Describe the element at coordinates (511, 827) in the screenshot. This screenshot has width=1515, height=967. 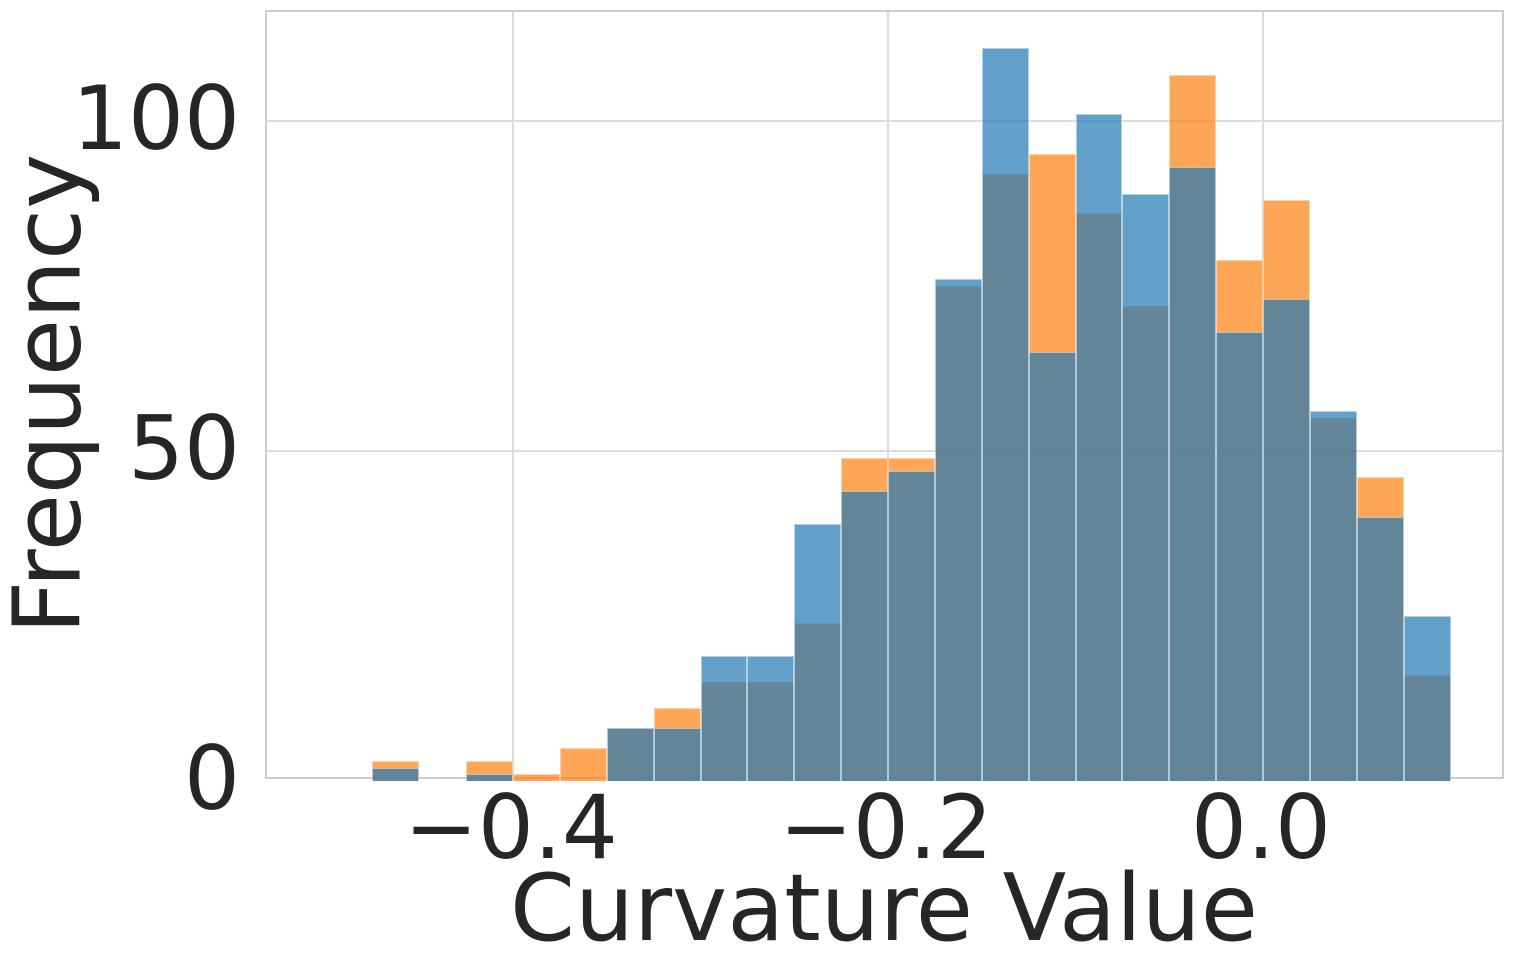
I see `x-tick-label: −0.4` at that location.